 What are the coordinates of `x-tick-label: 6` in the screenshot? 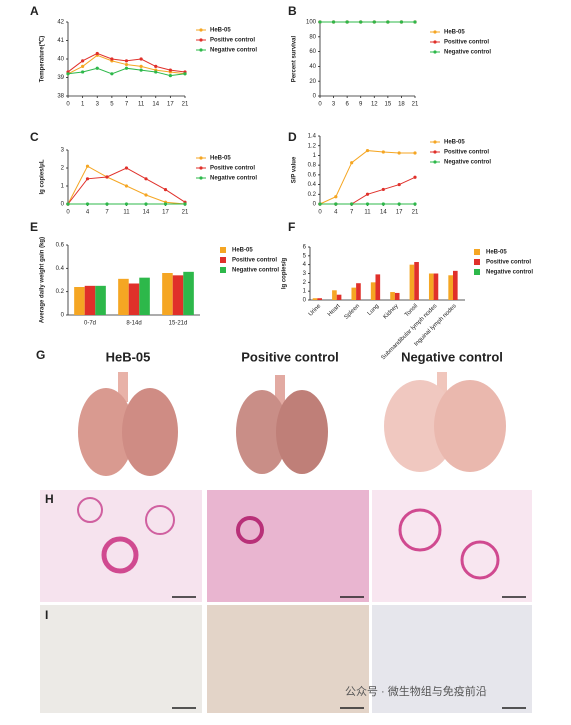 It's located at (347, 105).